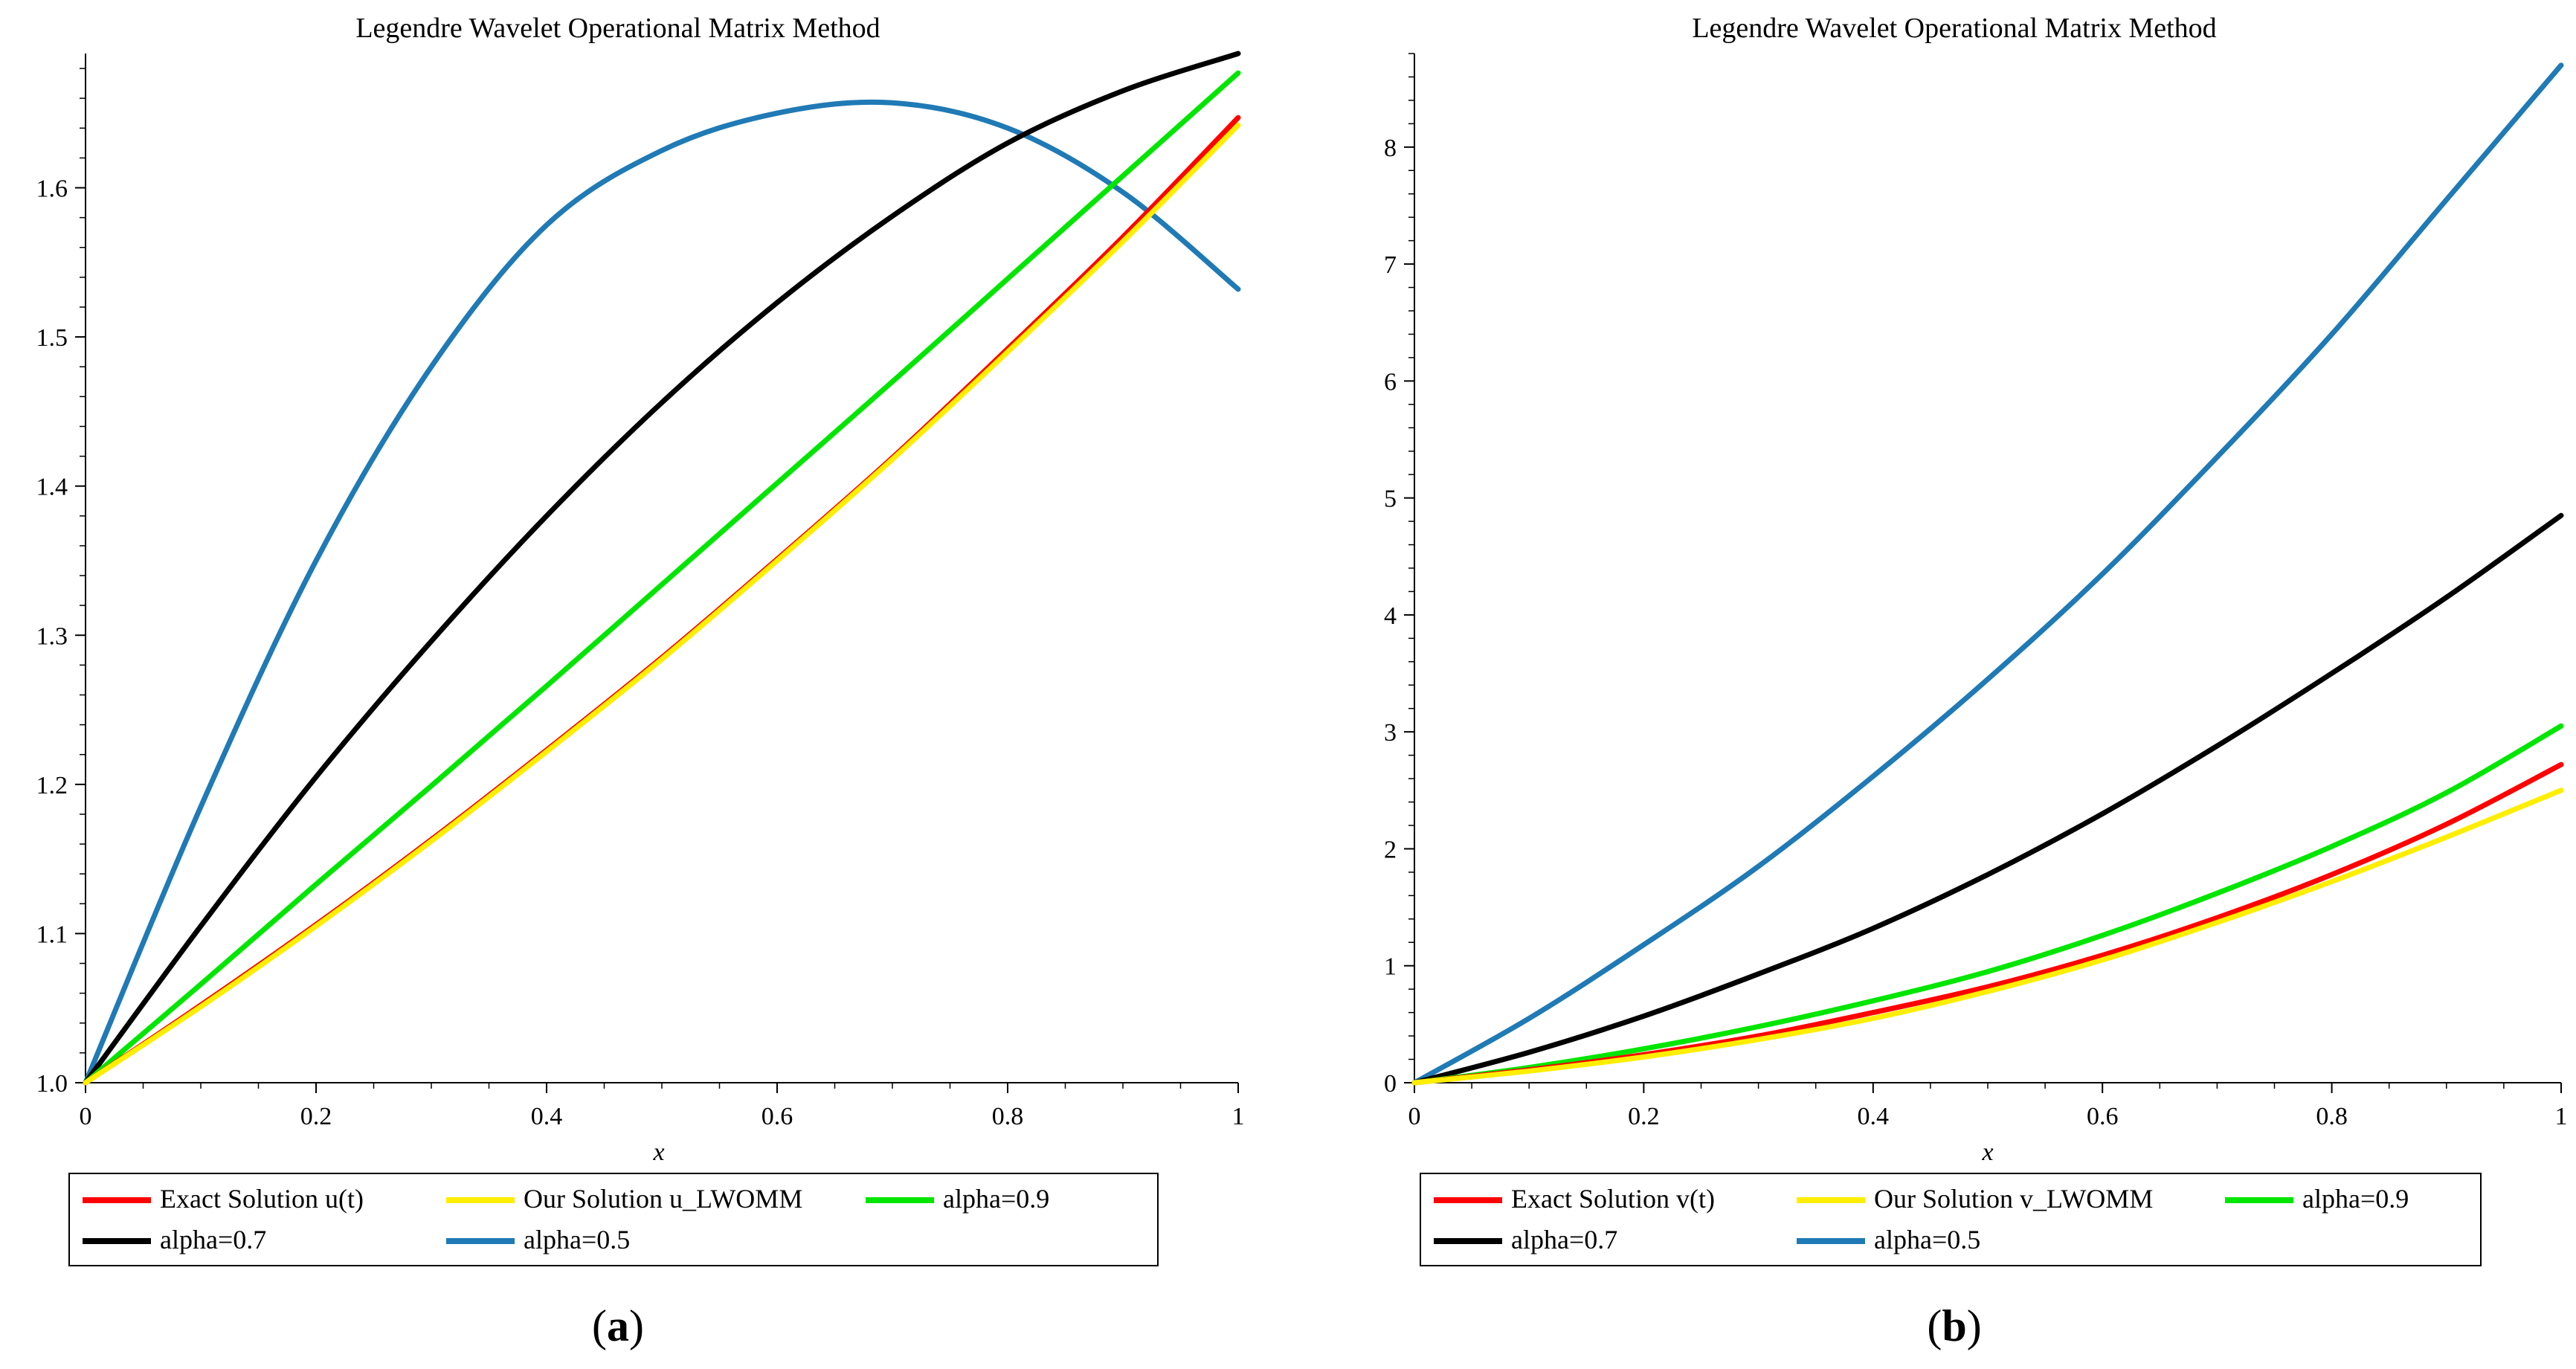 The width and height of the screenshot is (2576, 1369). I want to click on panel-caption-letter: a, so click(618, 1325).